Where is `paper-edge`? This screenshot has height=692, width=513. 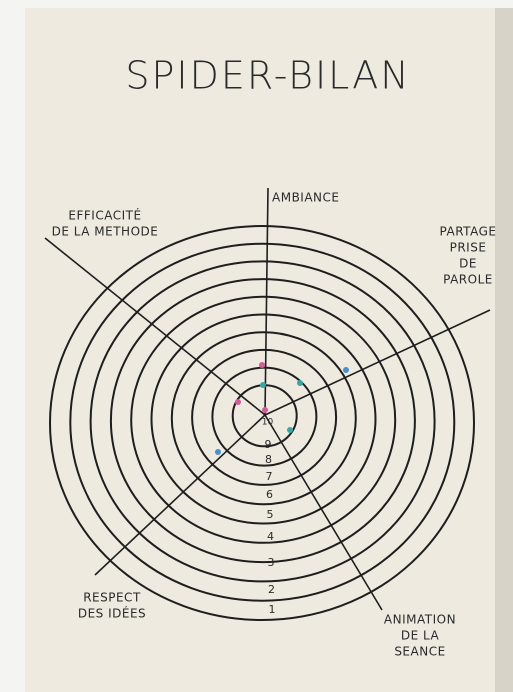 paper-edge is located at coordinates (504, 350).